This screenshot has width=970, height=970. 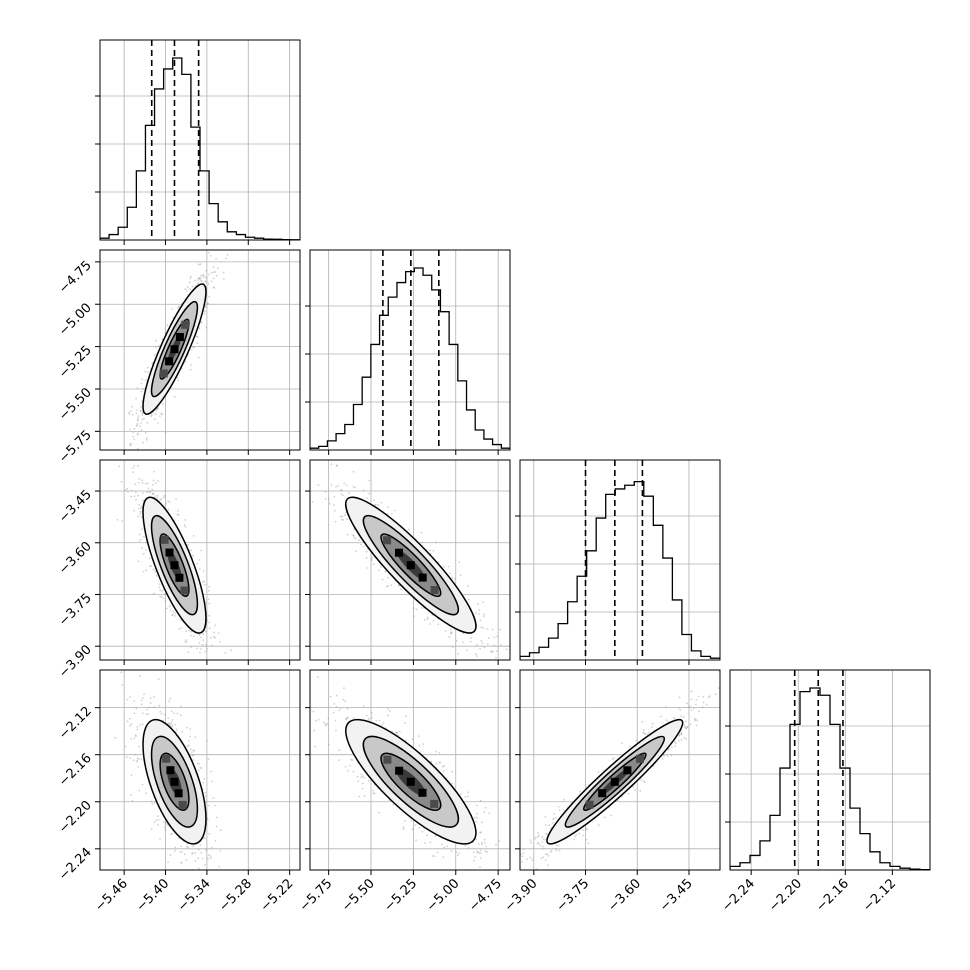 What do you see at coordinates (75, 864) in the screenshot?
I see `y-tick-label: −2.24` at bounding box center [75, 864].